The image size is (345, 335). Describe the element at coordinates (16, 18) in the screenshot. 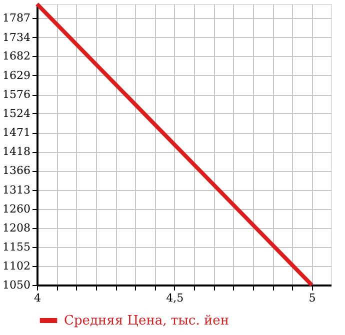

I see `y-tick-label: 1787` at that location.